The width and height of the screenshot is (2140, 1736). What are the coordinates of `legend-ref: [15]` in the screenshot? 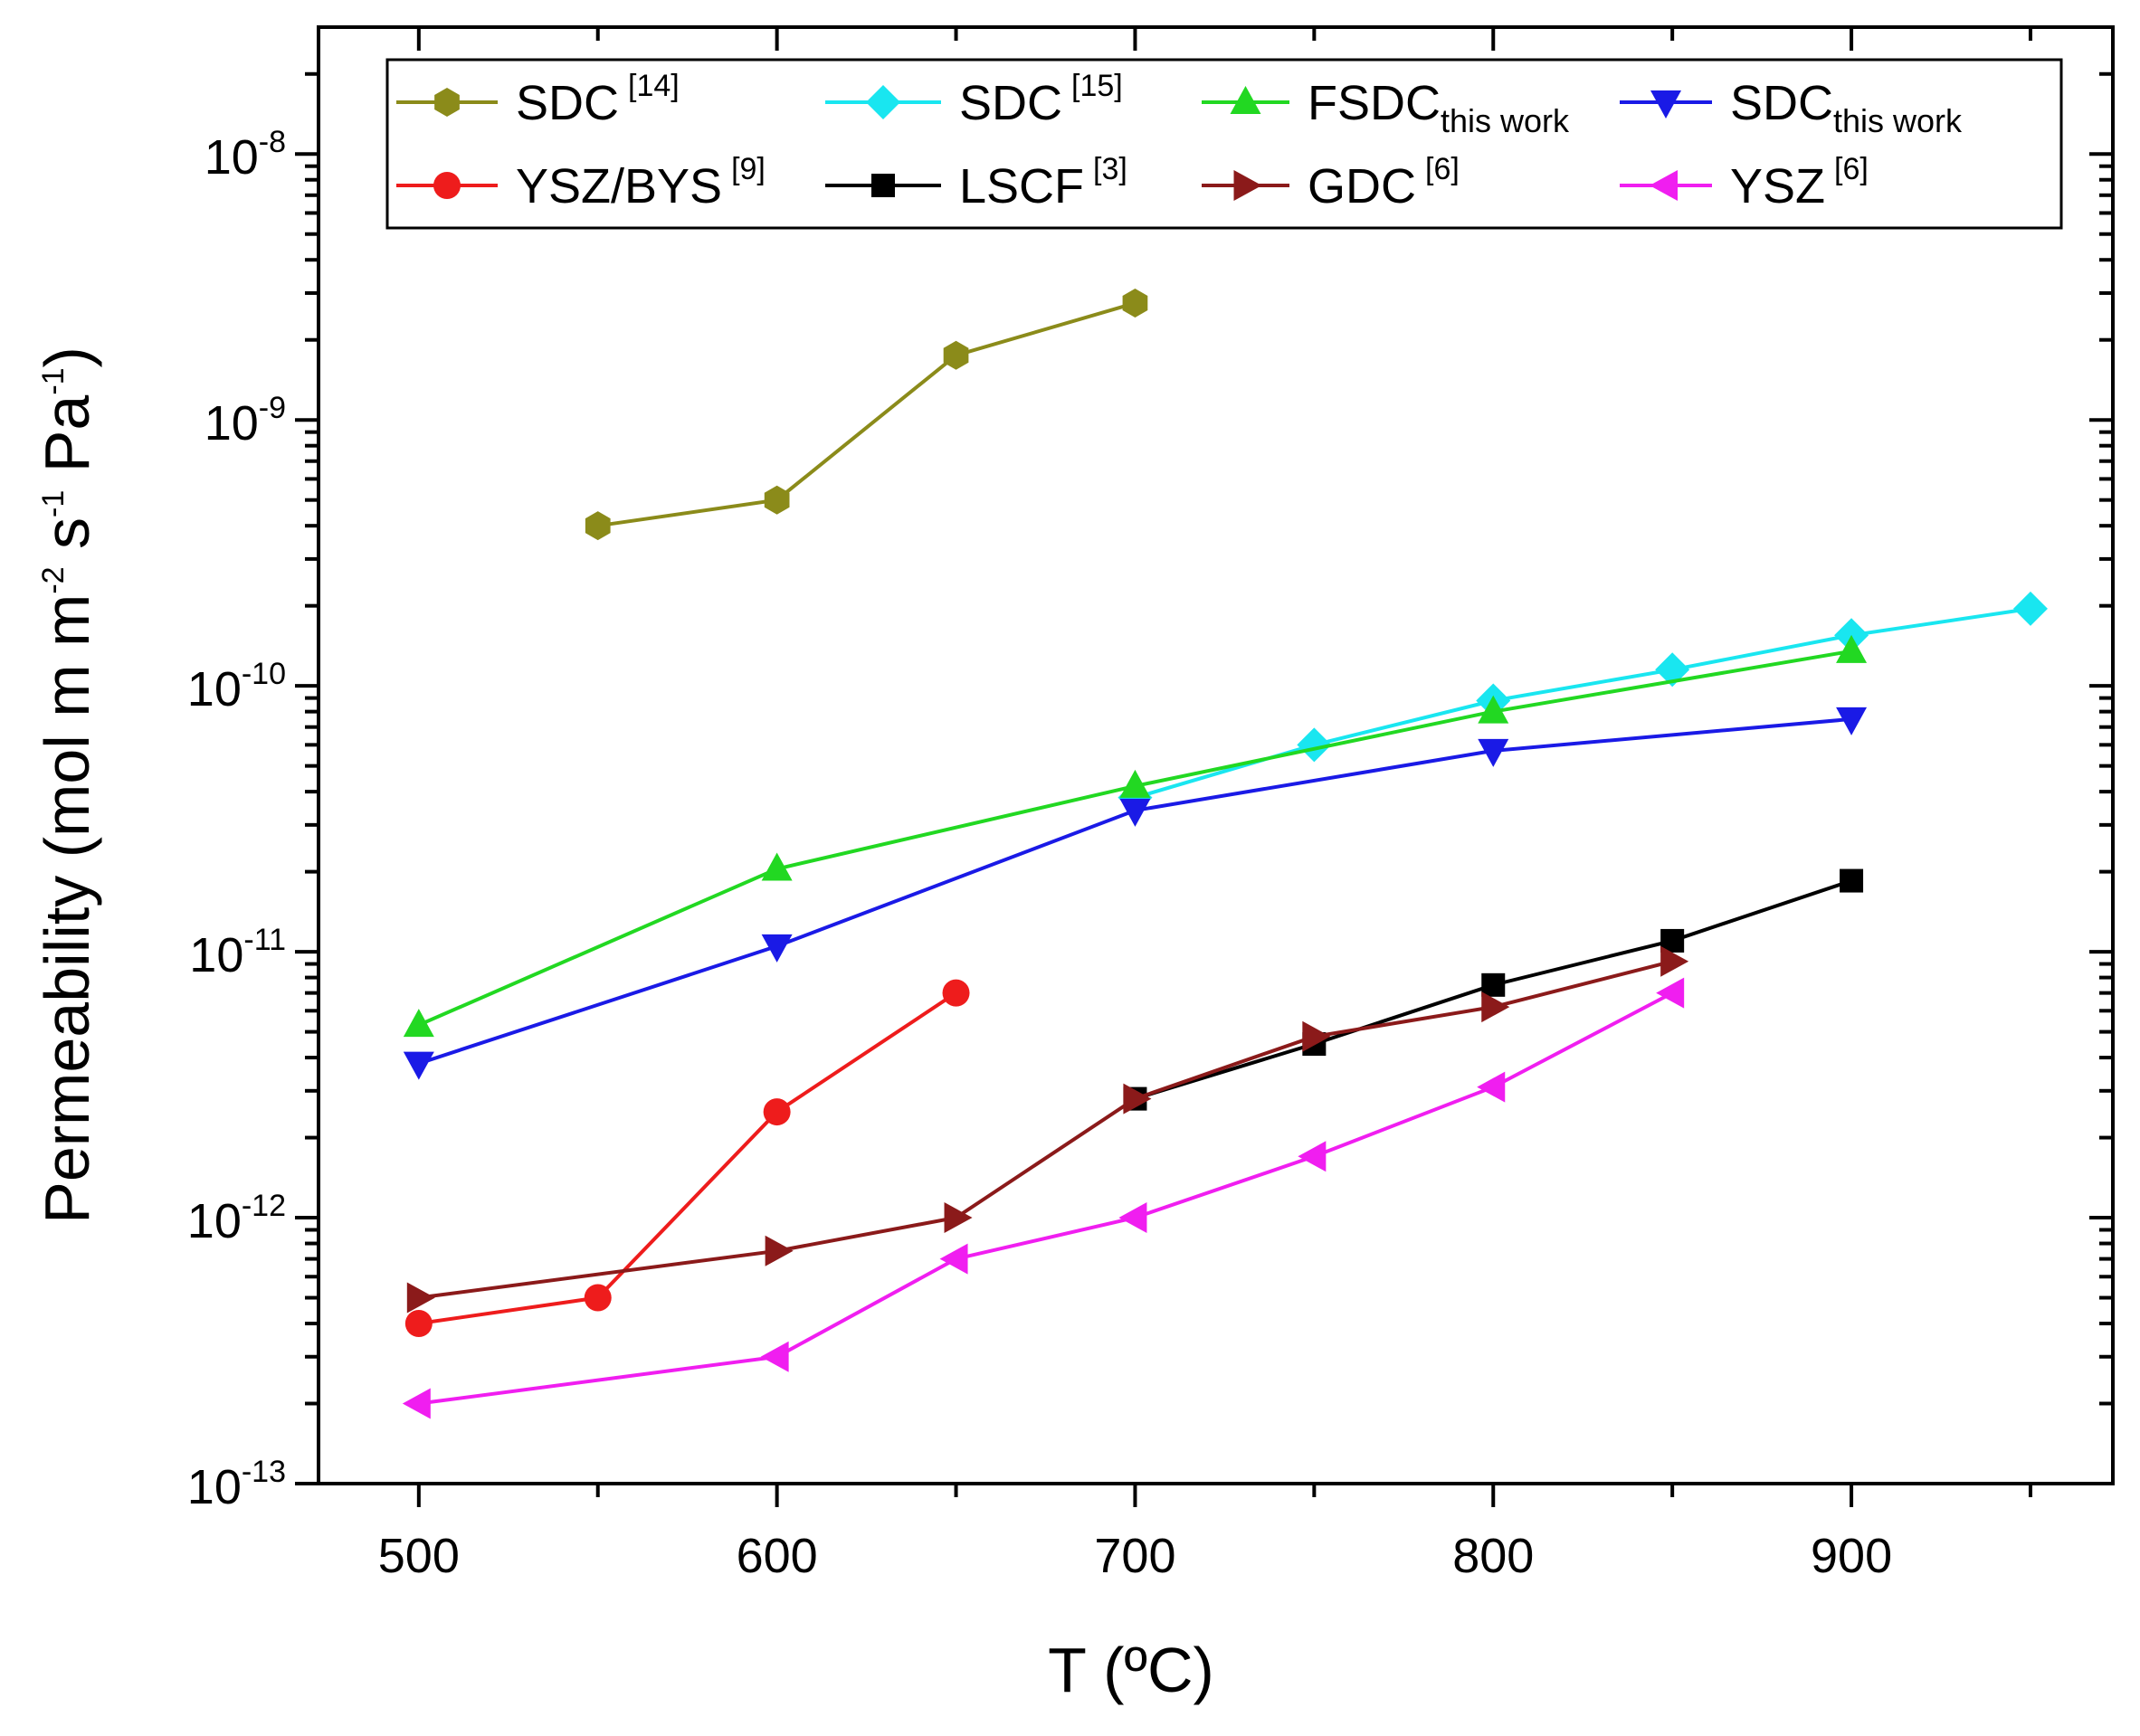 It's located at (1097, 86).